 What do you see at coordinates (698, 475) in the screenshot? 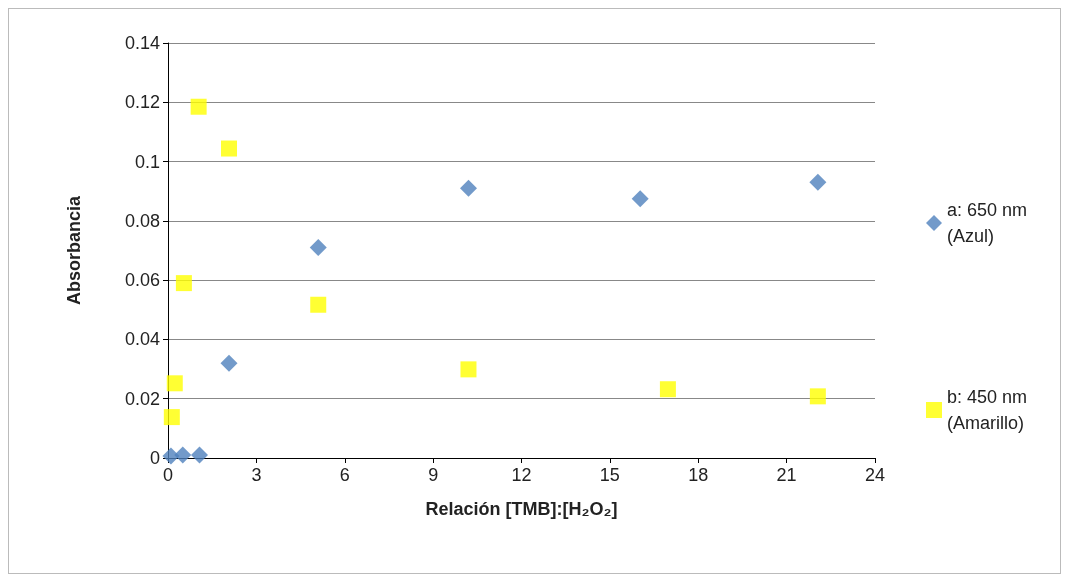
I see `x-tick-label: 18` at bounding box center [698, 475].